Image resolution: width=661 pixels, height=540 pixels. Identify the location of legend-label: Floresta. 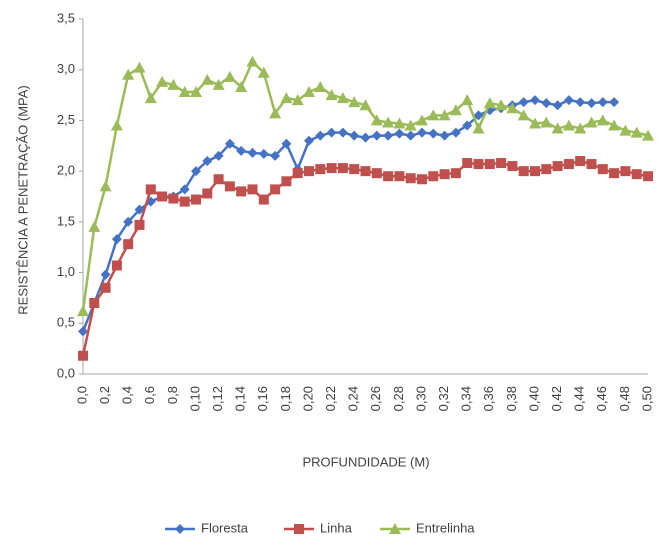
(225, 527).